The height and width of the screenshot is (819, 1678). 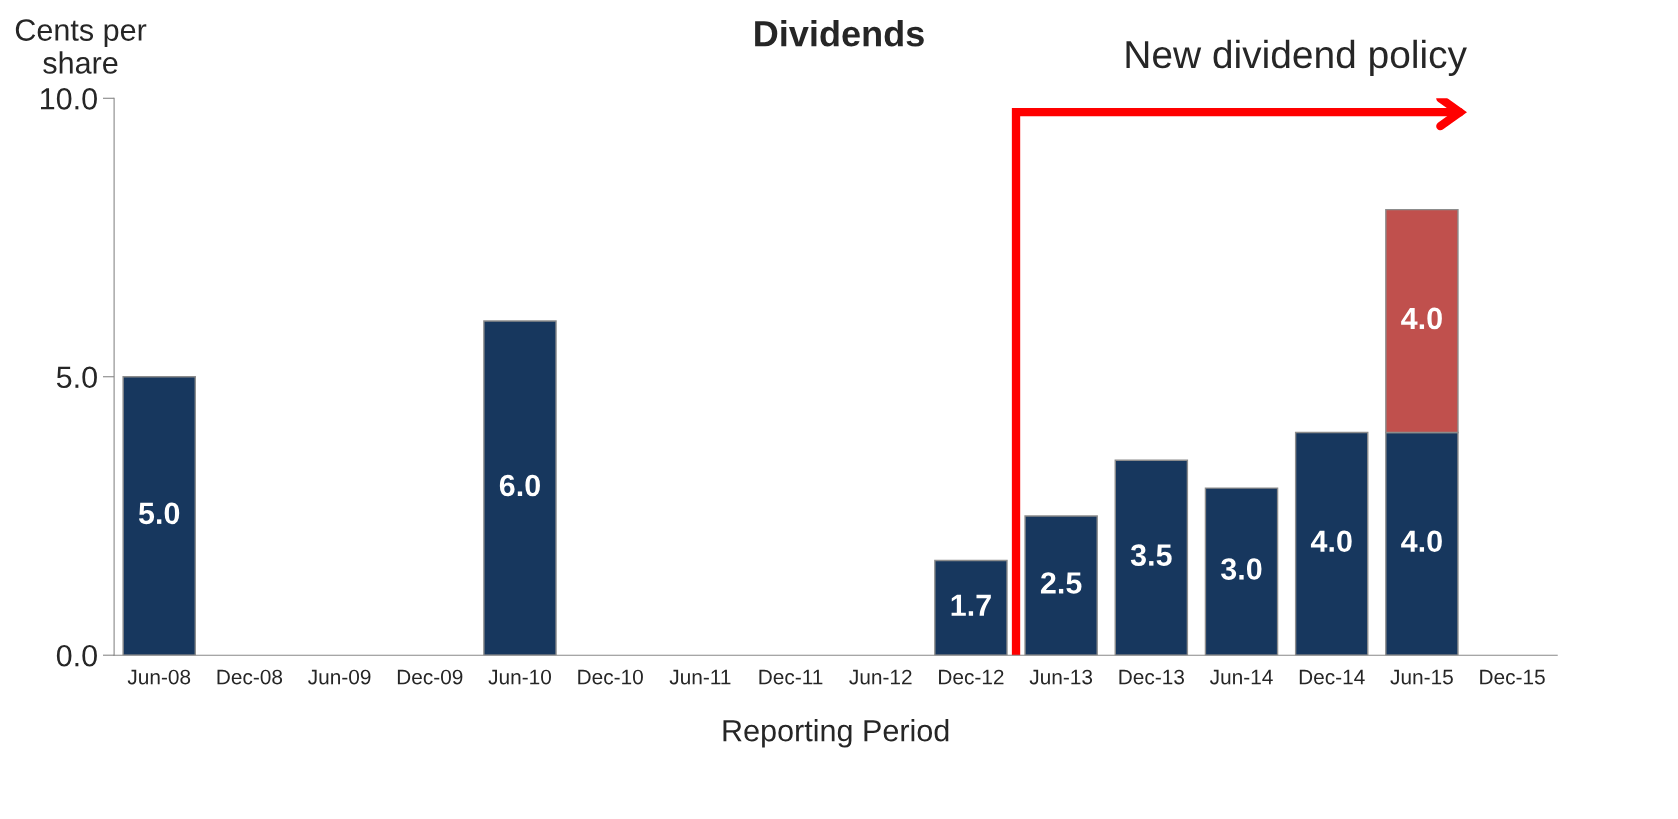 I want to click on data-label: 6.0, so click(x=519, y=485).